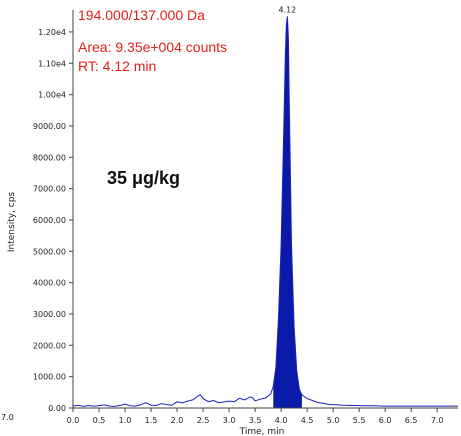 The width and height of the screenshot is (461, 436). Describe the element at coordinates (177, 420) in the screenshot. I see `x-tick-label: 2.0` at that location.